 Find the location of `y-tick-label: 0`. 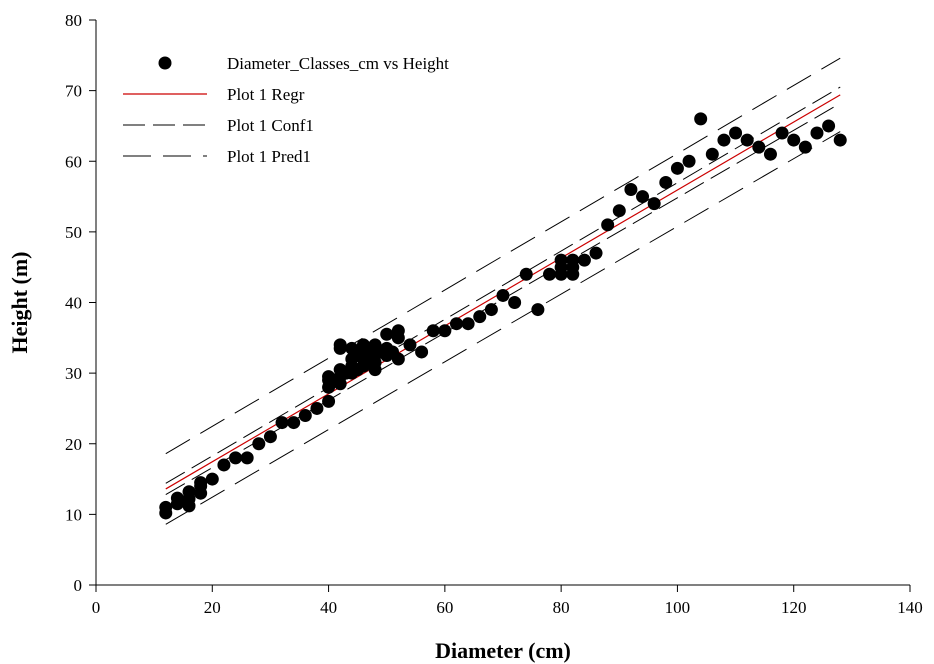

y-tick-label: 0 is located at coordinates (78, 585).